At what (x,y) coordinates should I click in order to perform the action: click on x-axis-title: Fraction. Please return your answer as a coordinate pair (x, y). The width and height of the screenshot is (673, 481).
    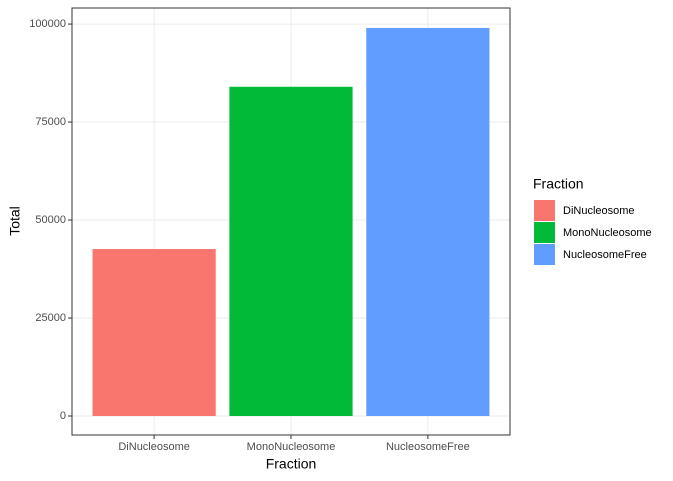
    Looking at the image, I should click on (291, 464).